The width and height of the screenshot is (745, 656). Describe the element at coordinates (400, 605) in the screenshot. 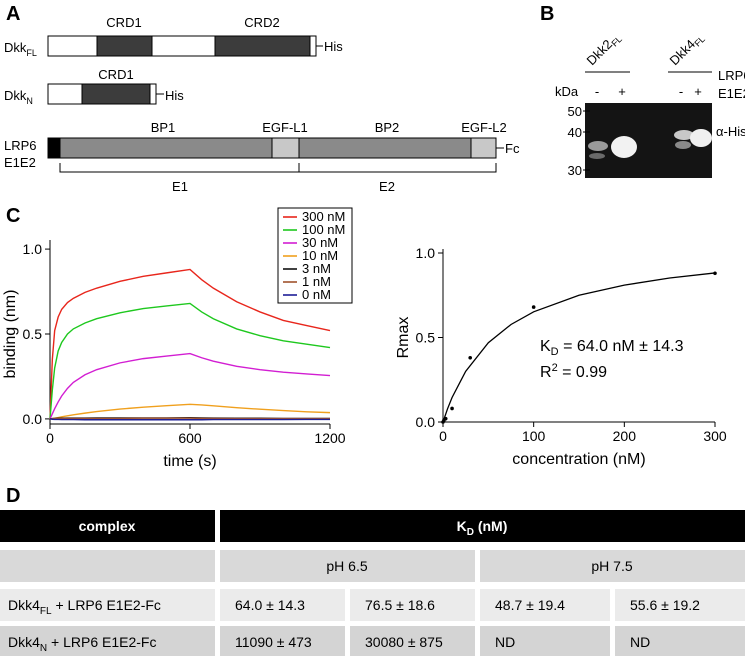

I see `table-value: 76.5 ± 18.6` at that location.